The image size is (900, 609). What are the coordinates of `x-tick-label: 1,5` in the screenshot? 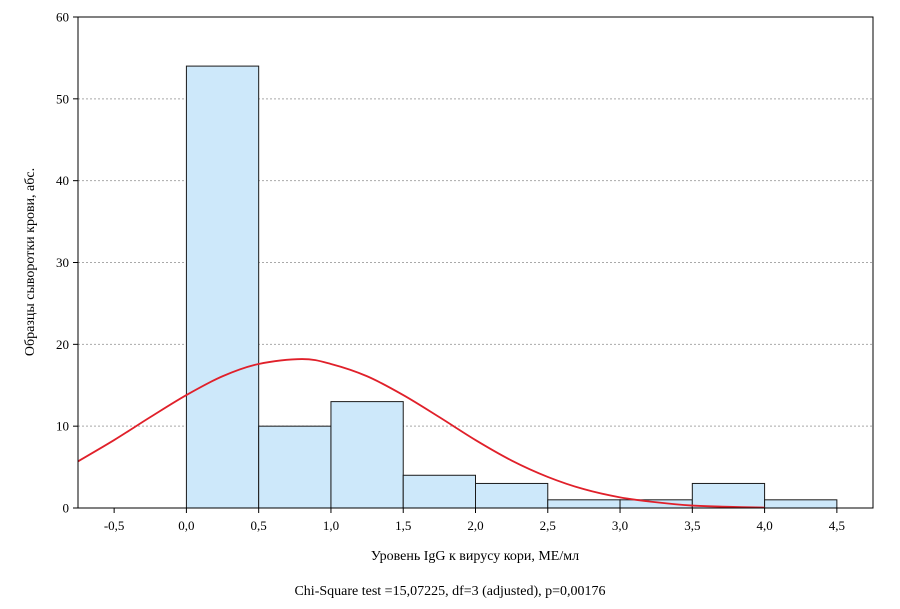 It's located at (403, 525).